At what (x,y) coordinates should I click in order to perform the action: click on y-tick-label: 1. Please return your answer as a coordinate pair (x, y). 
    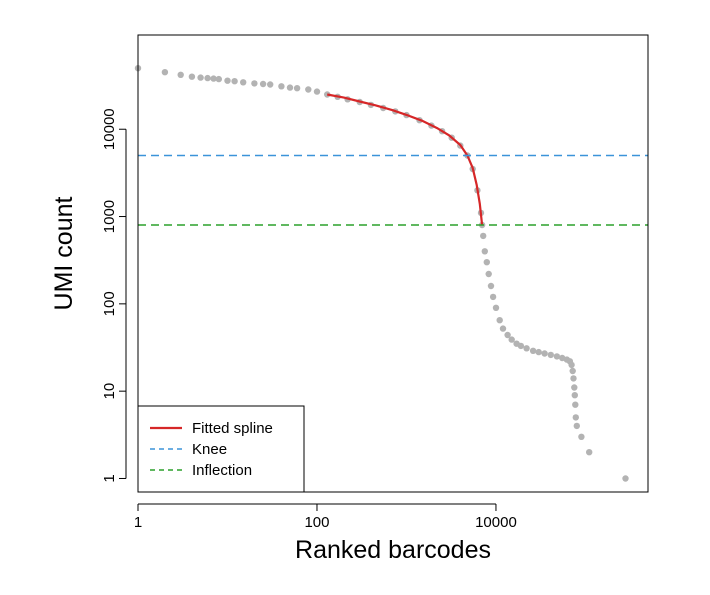
    Looking at the image, I should click on (109, 478).